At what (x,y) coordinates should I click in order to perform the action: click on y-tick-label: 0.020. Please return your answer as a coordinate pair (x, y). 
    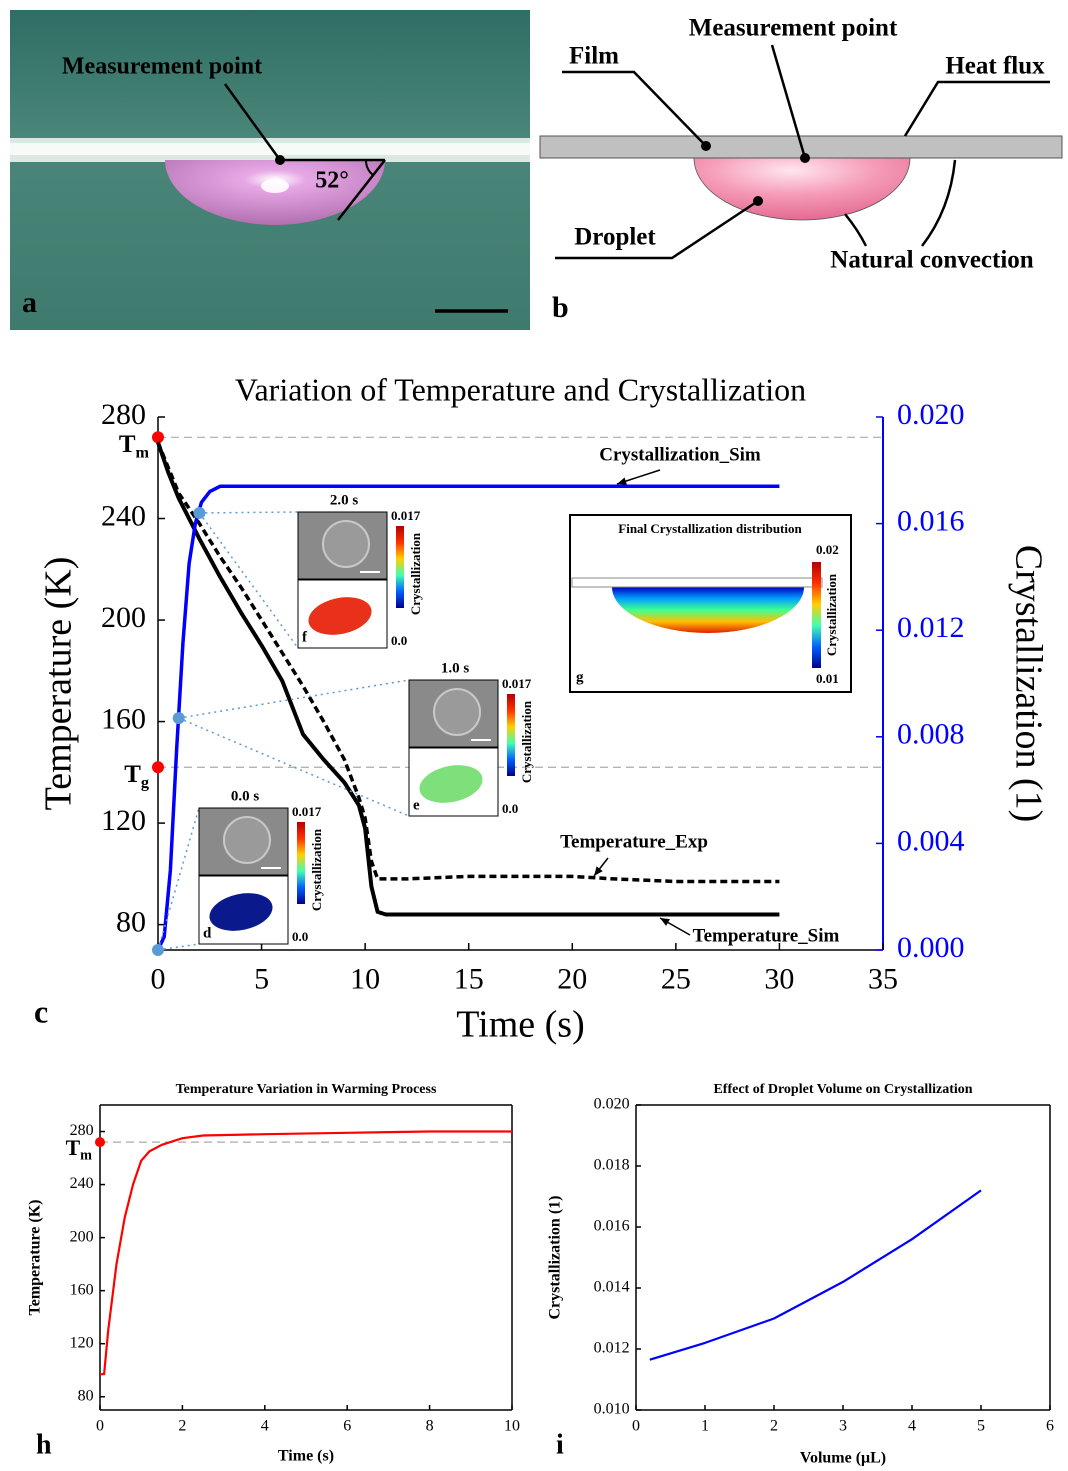
    Looking at the image, I should click on (612, 1104).